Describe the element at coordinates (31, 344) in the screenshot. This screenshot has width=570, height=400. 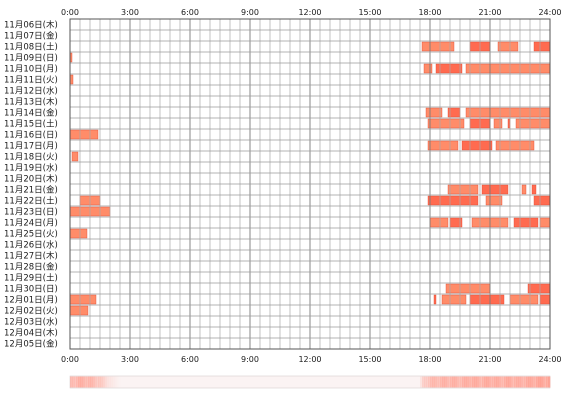
I see `day-label: 12月05日(金)` at that location.